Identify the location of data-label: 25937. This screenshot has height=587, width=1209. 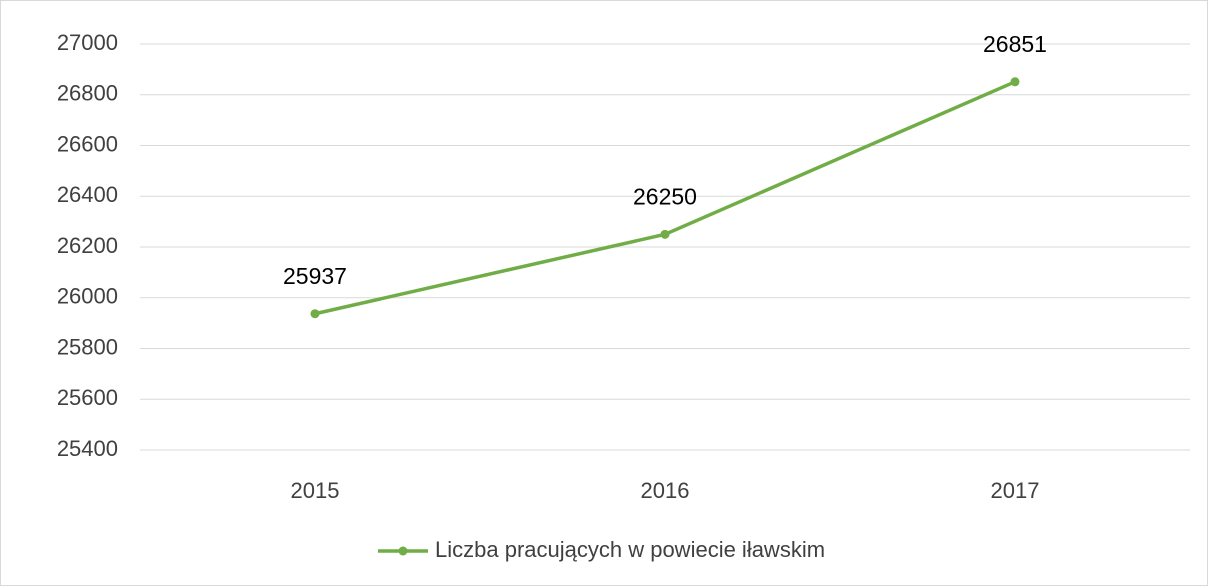
(315, 276).